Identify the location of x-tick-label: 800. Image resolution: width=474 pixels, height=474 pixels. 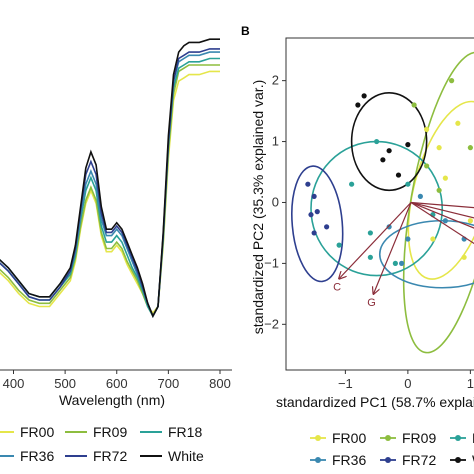
(220, 383).